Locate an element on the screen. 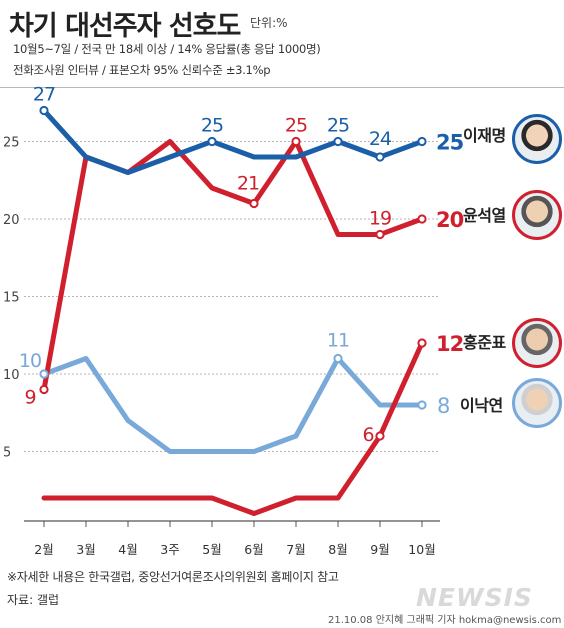 The image size is (564, 628). x-tick-label-3: 3주 is located at coordinates (169, 549).